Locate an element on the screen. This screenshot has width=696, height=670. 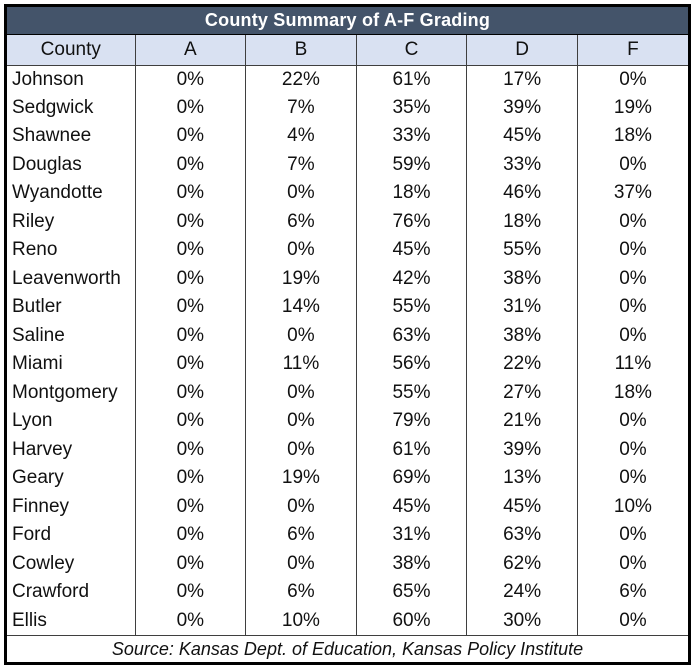
table-row: Miami 0% 11% 56% 22% 11% is located at coordinates (347, 364).